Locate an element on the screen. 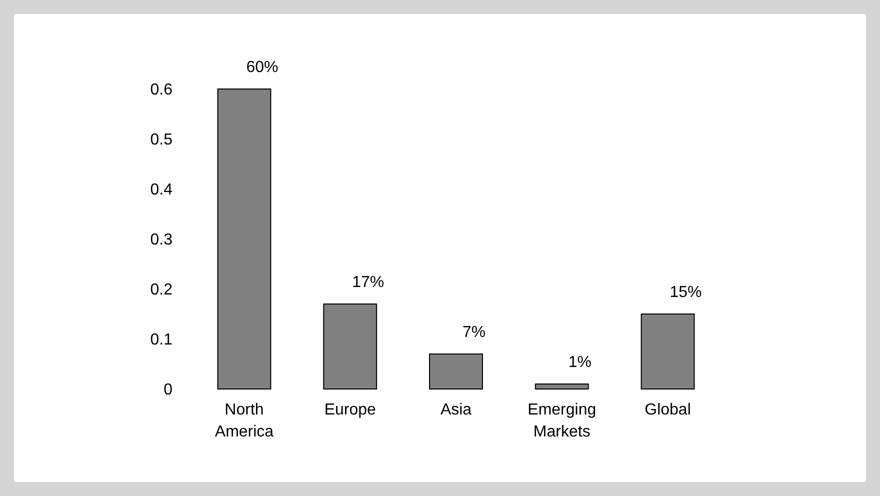 The width and height of the screenshot is (880, 496). x-tick-label: Global is located at coordinates (667, 410).